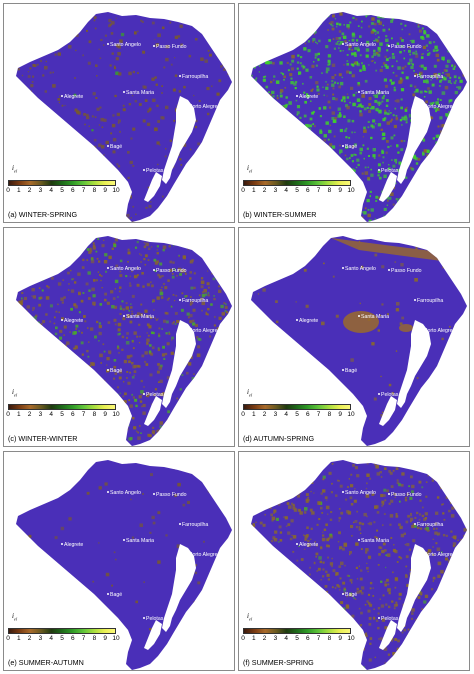 This screenshot has height=674, width=474. What do you see at coordinates (43, 214) in the screenshot?
I see `panel-caption: (a) WINTER-SPRING` at bounding box center [43, 214].